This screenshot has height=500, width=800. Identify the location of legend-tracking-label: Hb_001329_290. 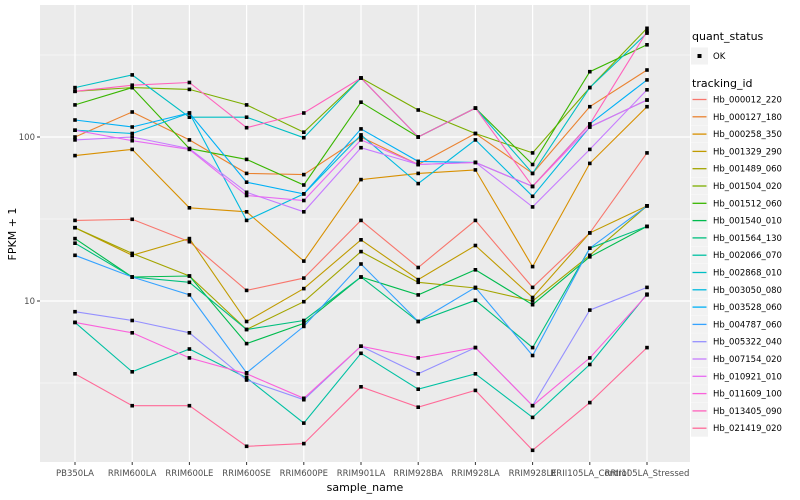
(747, 152).